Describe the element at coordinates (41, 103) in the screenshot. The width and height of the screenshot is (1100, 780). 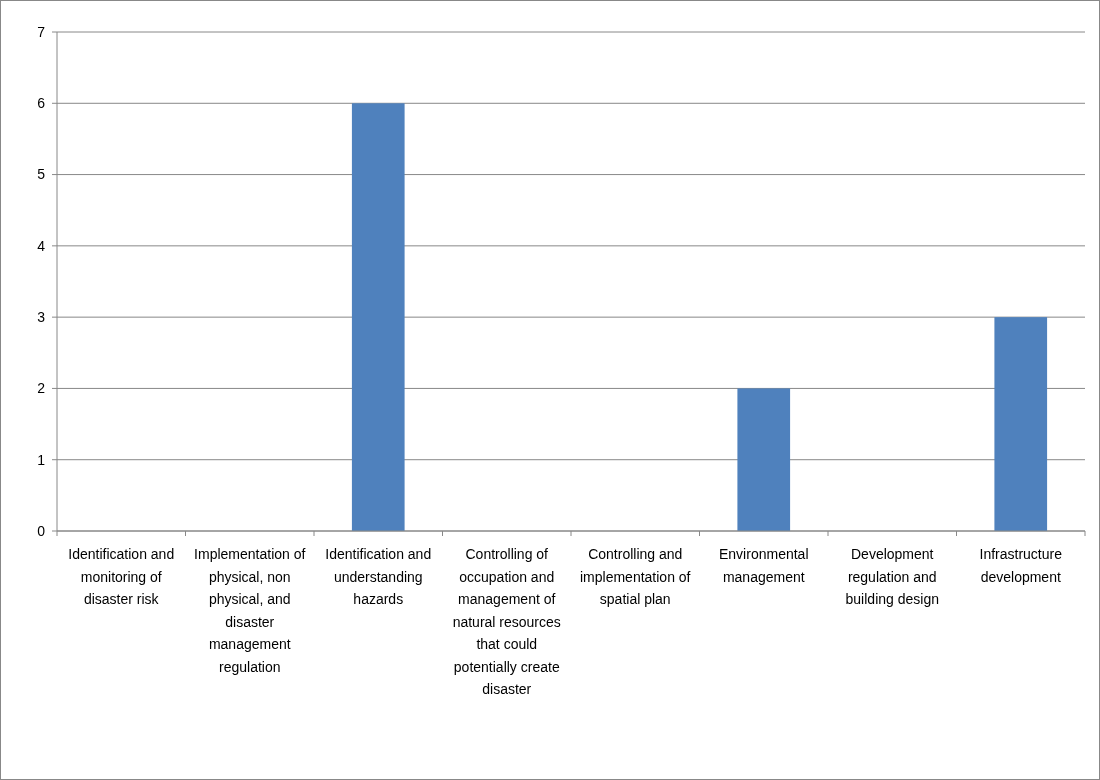
I see `y-tick-label: 6` at that location.